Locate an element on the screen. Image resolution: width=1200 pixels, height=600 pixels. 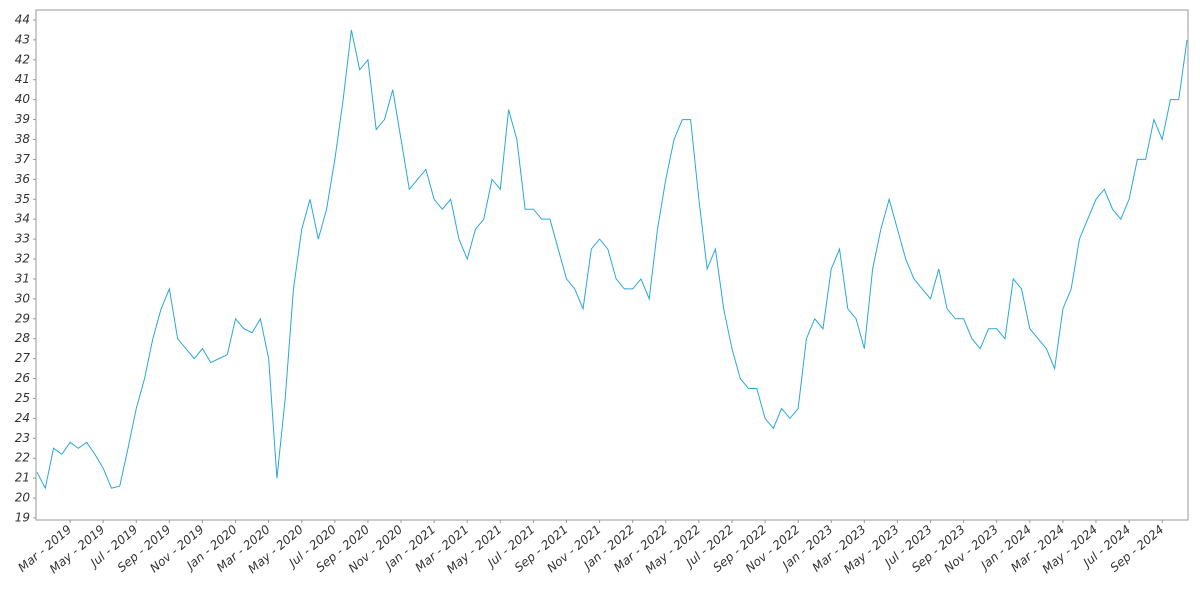
y-tick-label: 44 is located at coordinates (22, 19).